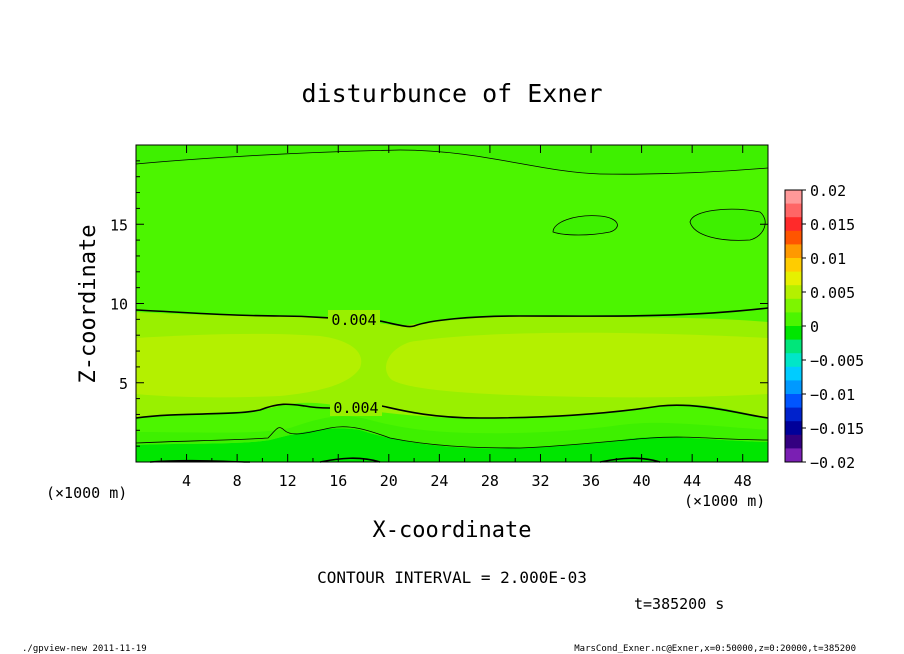  I want to click on colorbar-tick-label: 0.01, so click(828, 259).